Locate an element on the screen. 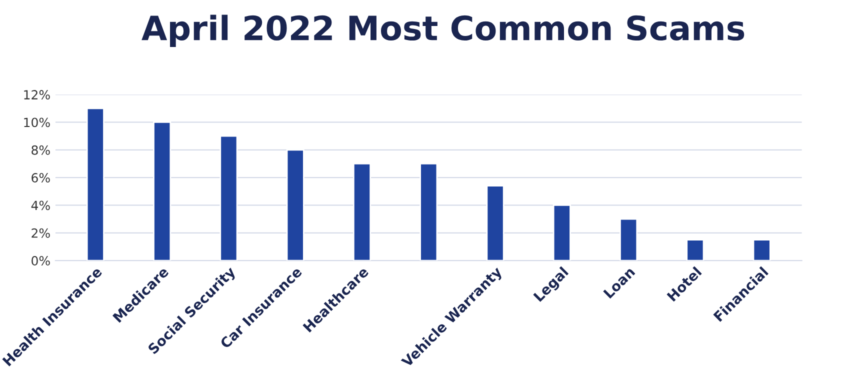 The height and width of the screenshot is (386, 853). y-tick-label: 10% is located at coordinates (37, 123).